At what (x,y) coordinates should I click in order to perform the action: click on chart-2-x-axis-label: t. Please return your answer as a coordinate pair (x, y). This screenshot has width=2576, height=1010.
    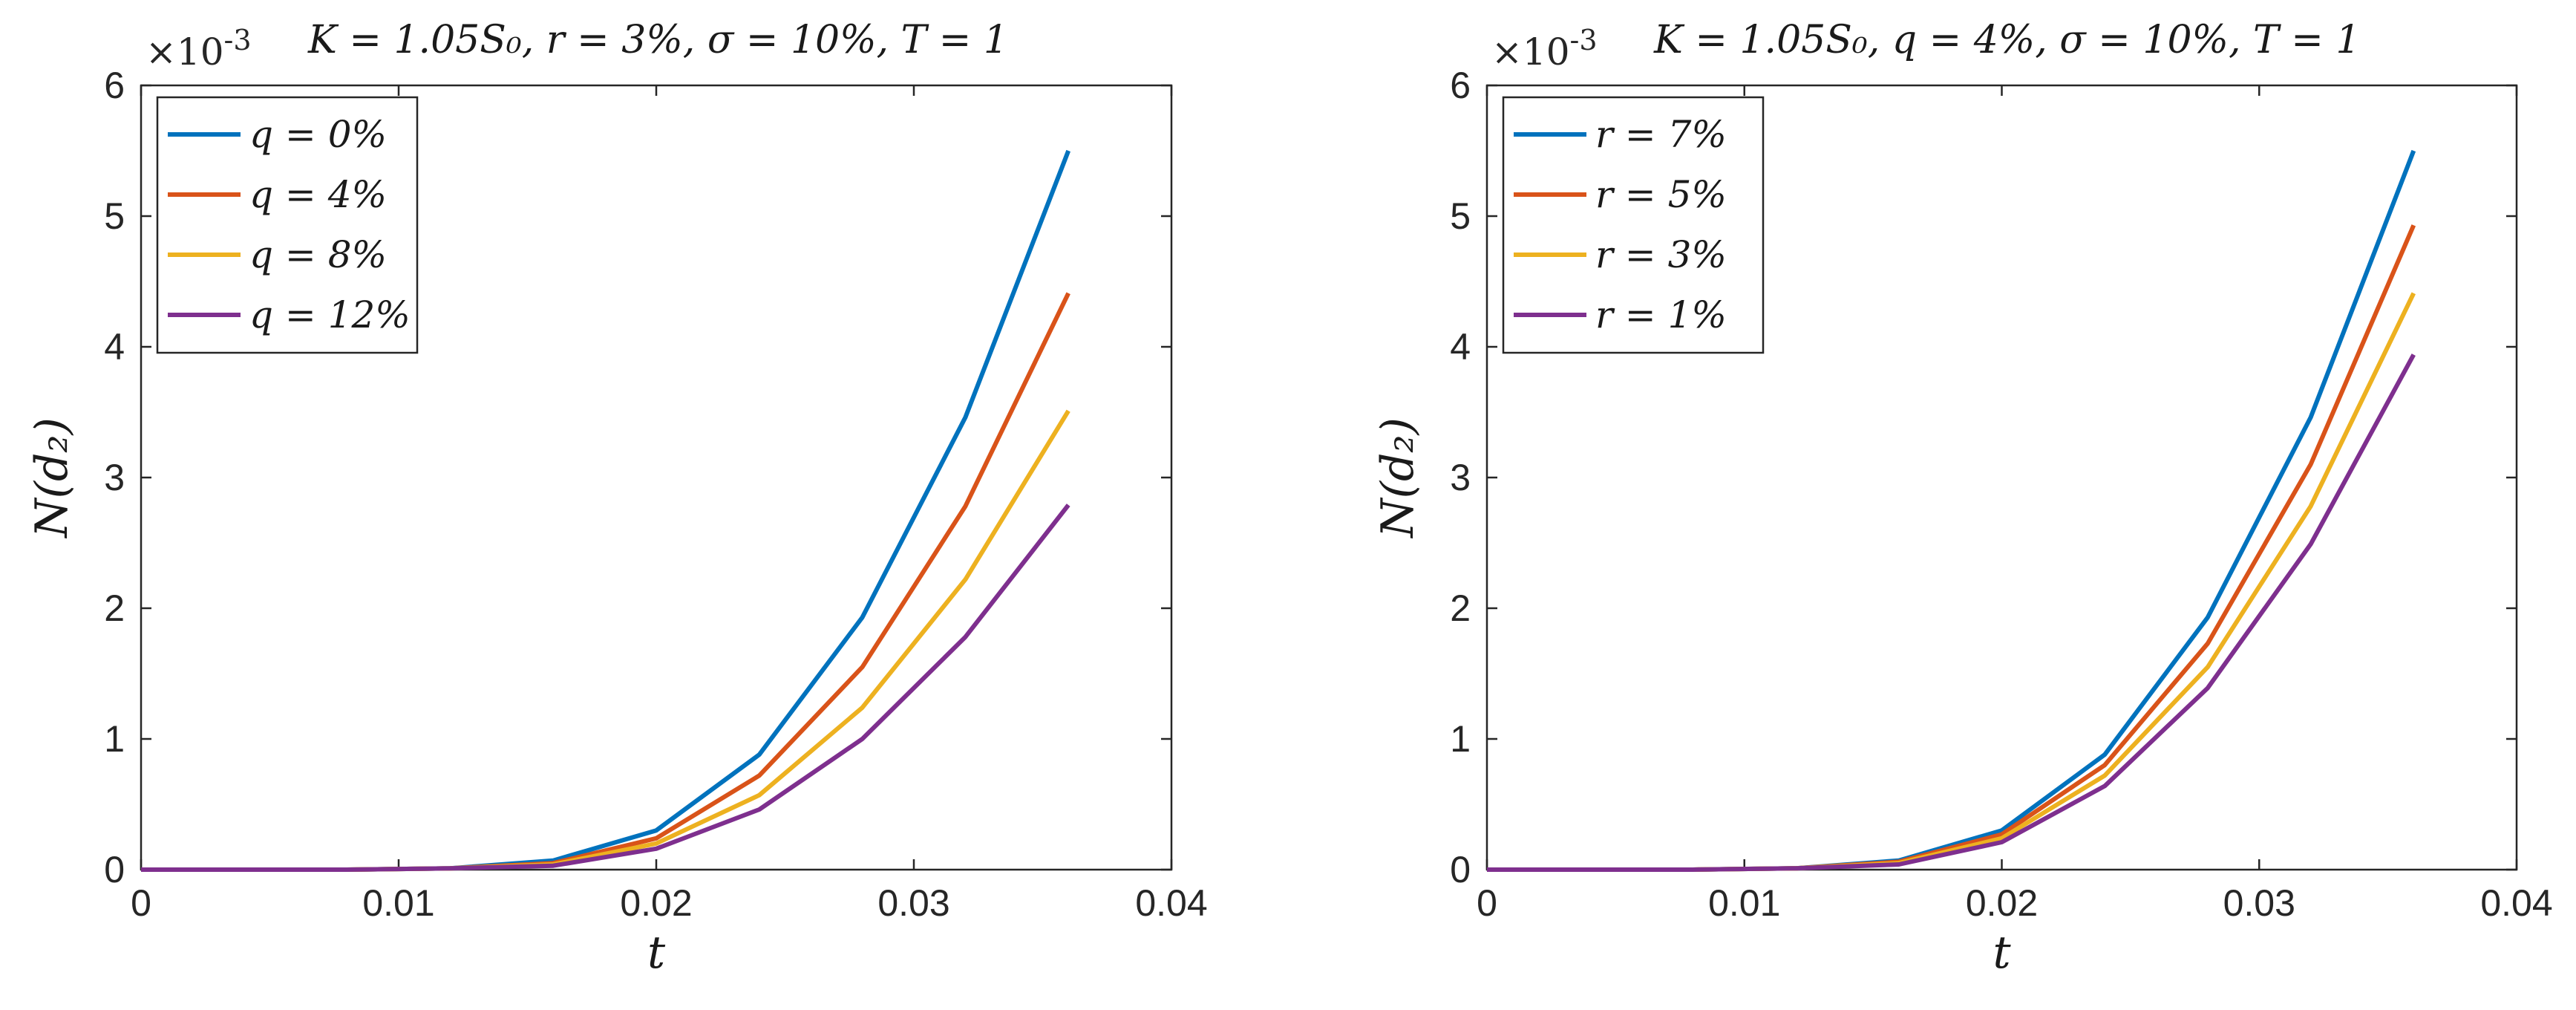
    Looking at the image, I should click on (2002, 953).